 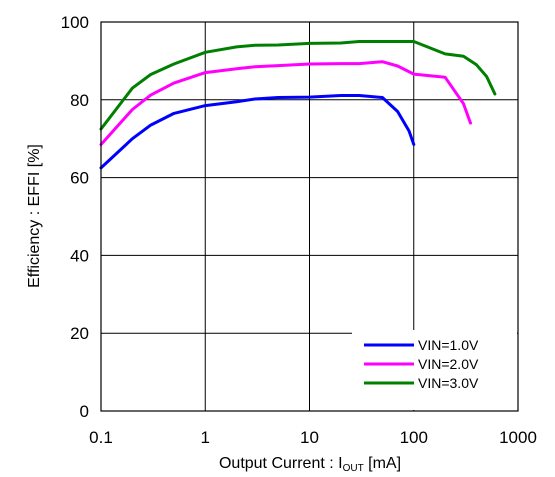 I want to click on y-tick-label: 20, so click(x=79, y=333).